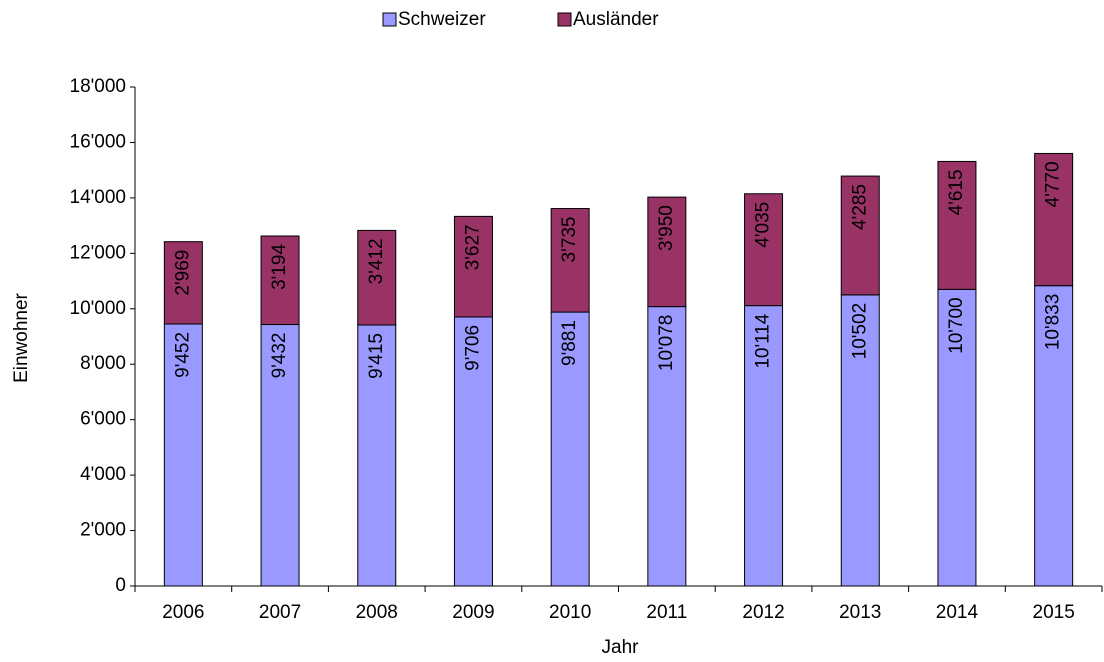  What do you see at coordinates (666, 612) in the screenshot?
I see `x-tick-label: 2011` at bounding box center [666, 612].